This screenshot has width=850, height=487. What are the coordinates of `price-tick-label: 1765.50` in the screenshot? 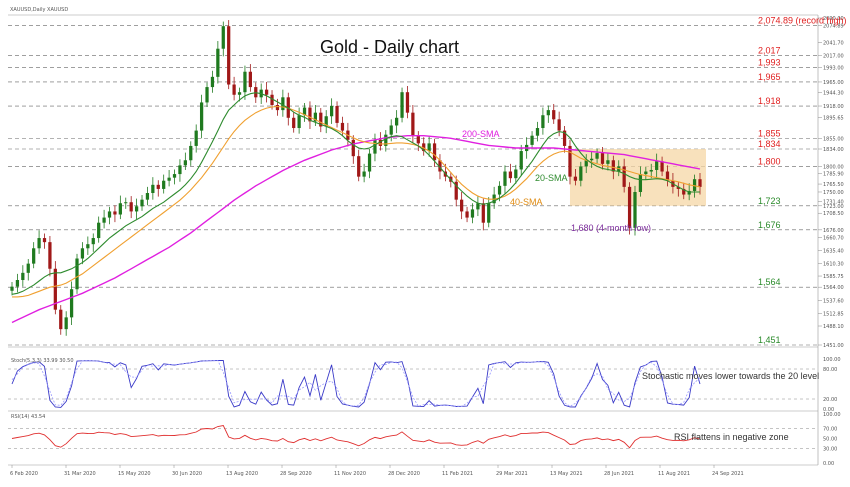 It's located at (833, 185).